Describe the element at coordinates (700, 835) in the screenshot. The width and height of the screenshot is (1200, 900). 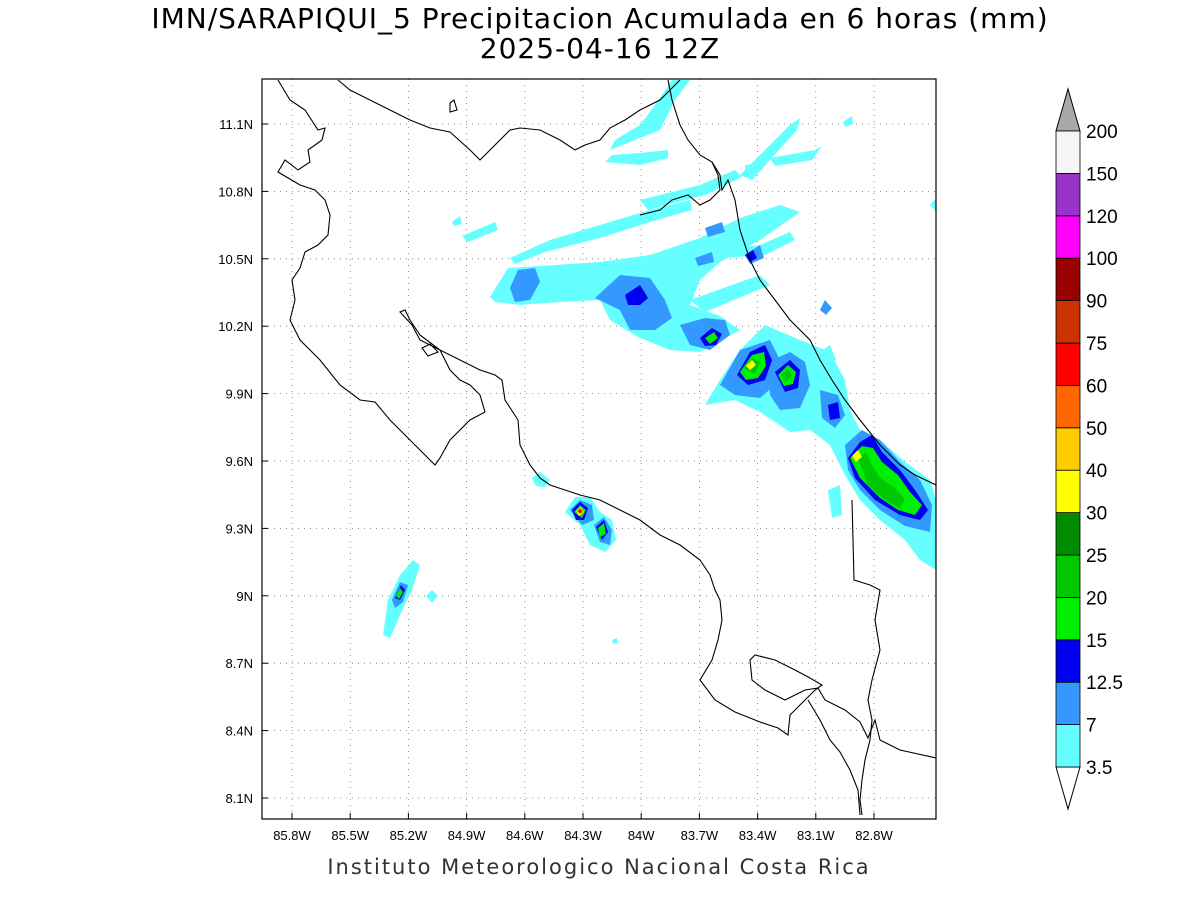
I see `x-tick-label: 83.7W` at that location.